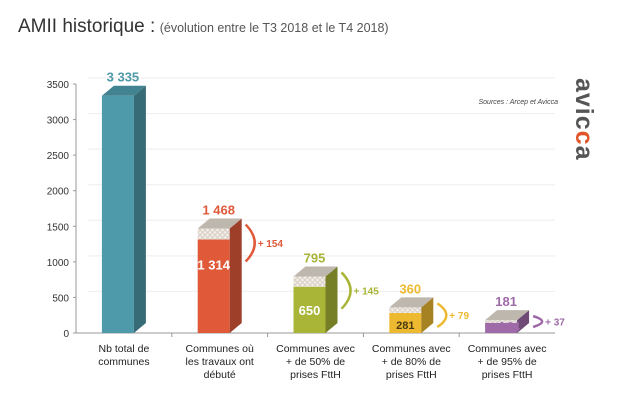  Describe the element at coordinates (58, 192) in the screenshot. I see `y-tick-label: 2000` at that location.